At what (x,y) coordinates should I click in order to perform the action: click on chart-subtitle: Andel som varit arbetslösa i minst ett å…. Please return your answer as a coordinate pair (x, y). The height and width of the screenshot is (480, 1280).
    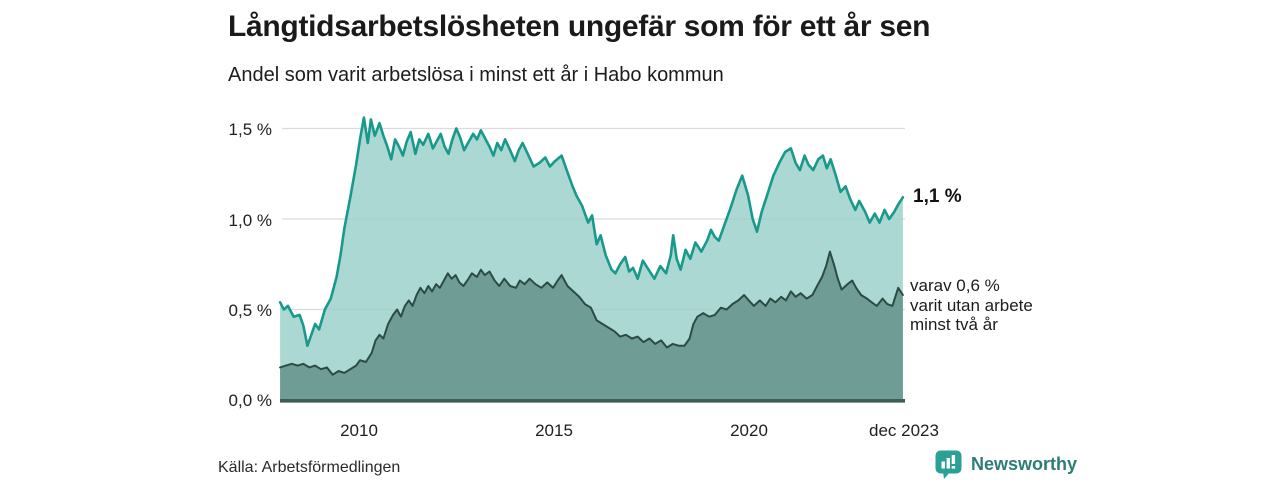
    Looking at the image, I should click on (476, 75).